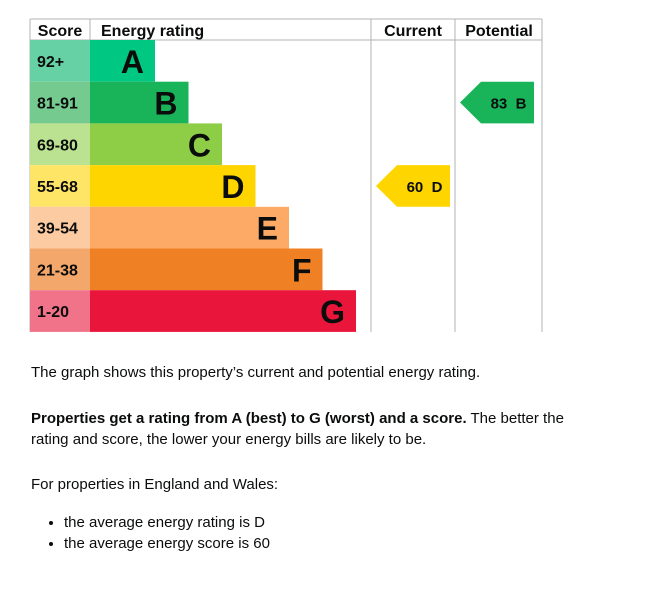 The width and height of the screenshot is (647, 592). Describe the element at coordinates (189, 227) in the screenshot. I see `band-bar-e` at that location.